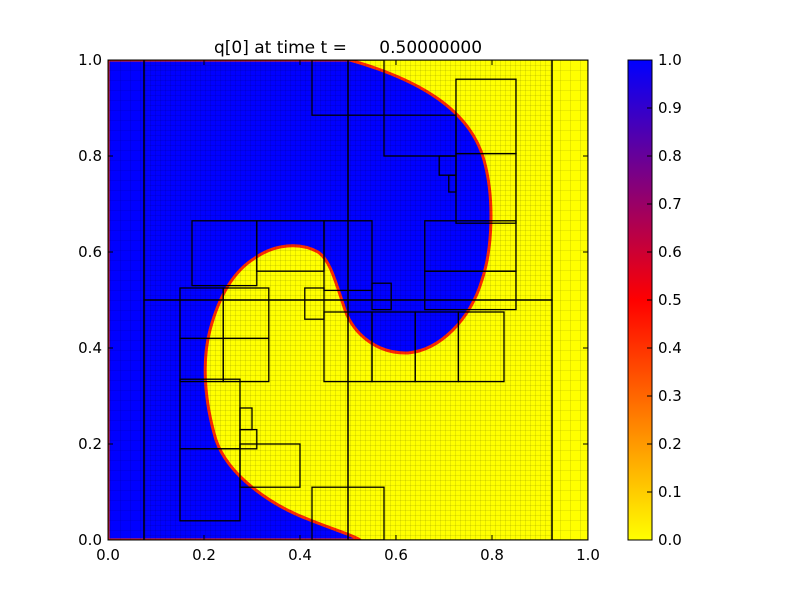 This screenshot has width=800, height=604. I want to click on chart-title: q[0] at time t = 0.50000000, so click(348, 48).